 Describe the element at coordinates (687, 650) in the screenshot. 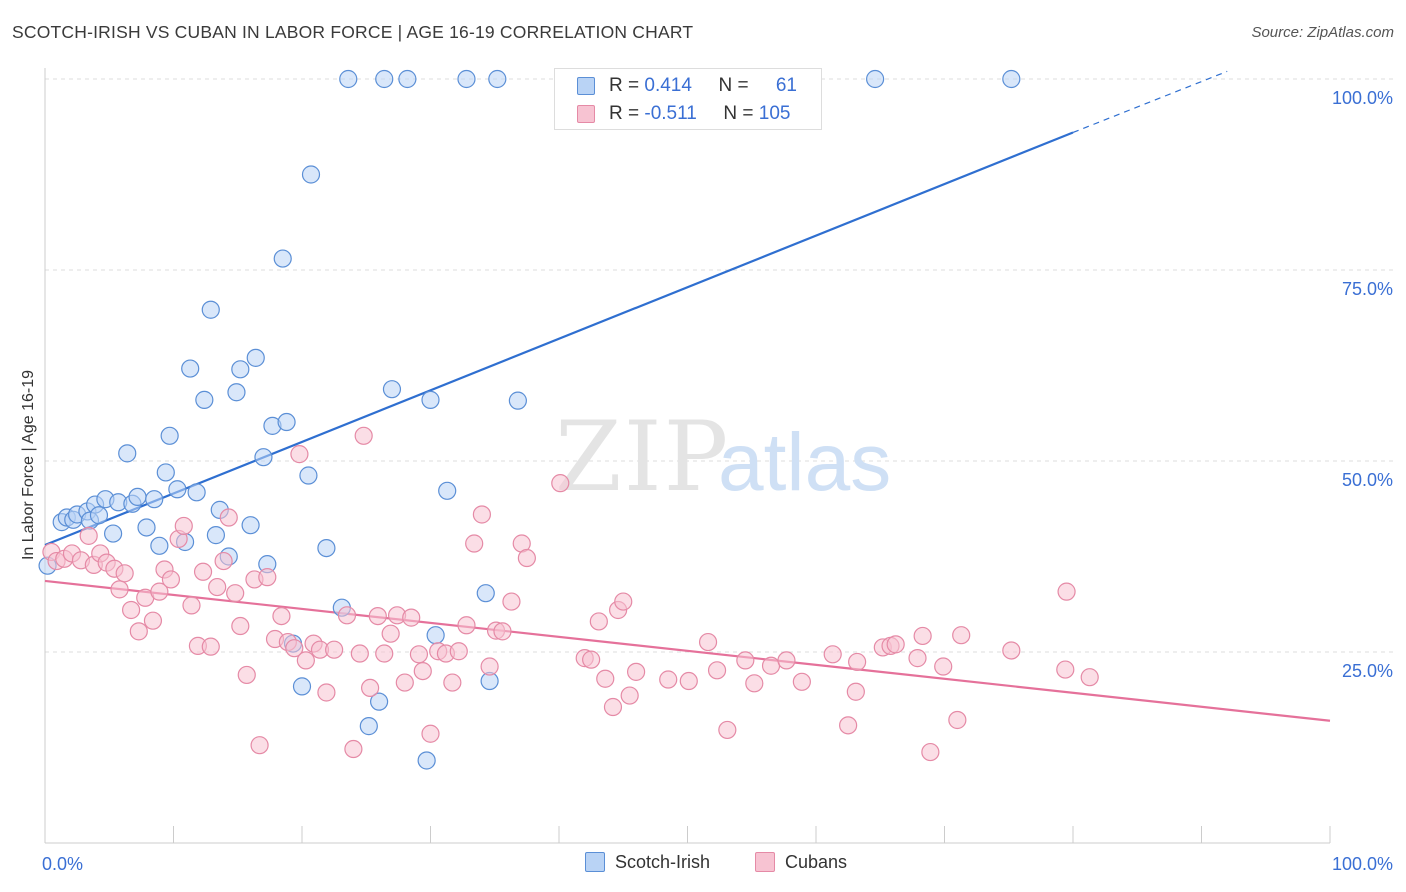

I see `cubans-trend-line` at that location.